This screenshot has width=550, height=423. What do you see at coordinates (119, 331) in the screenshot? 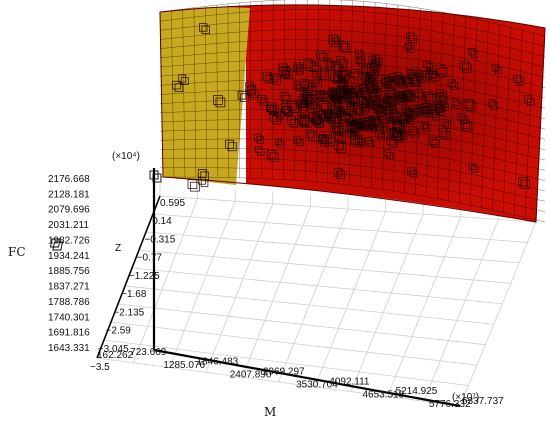
I see `z-tick-label: −2.59` at bounding box center [119, 331].